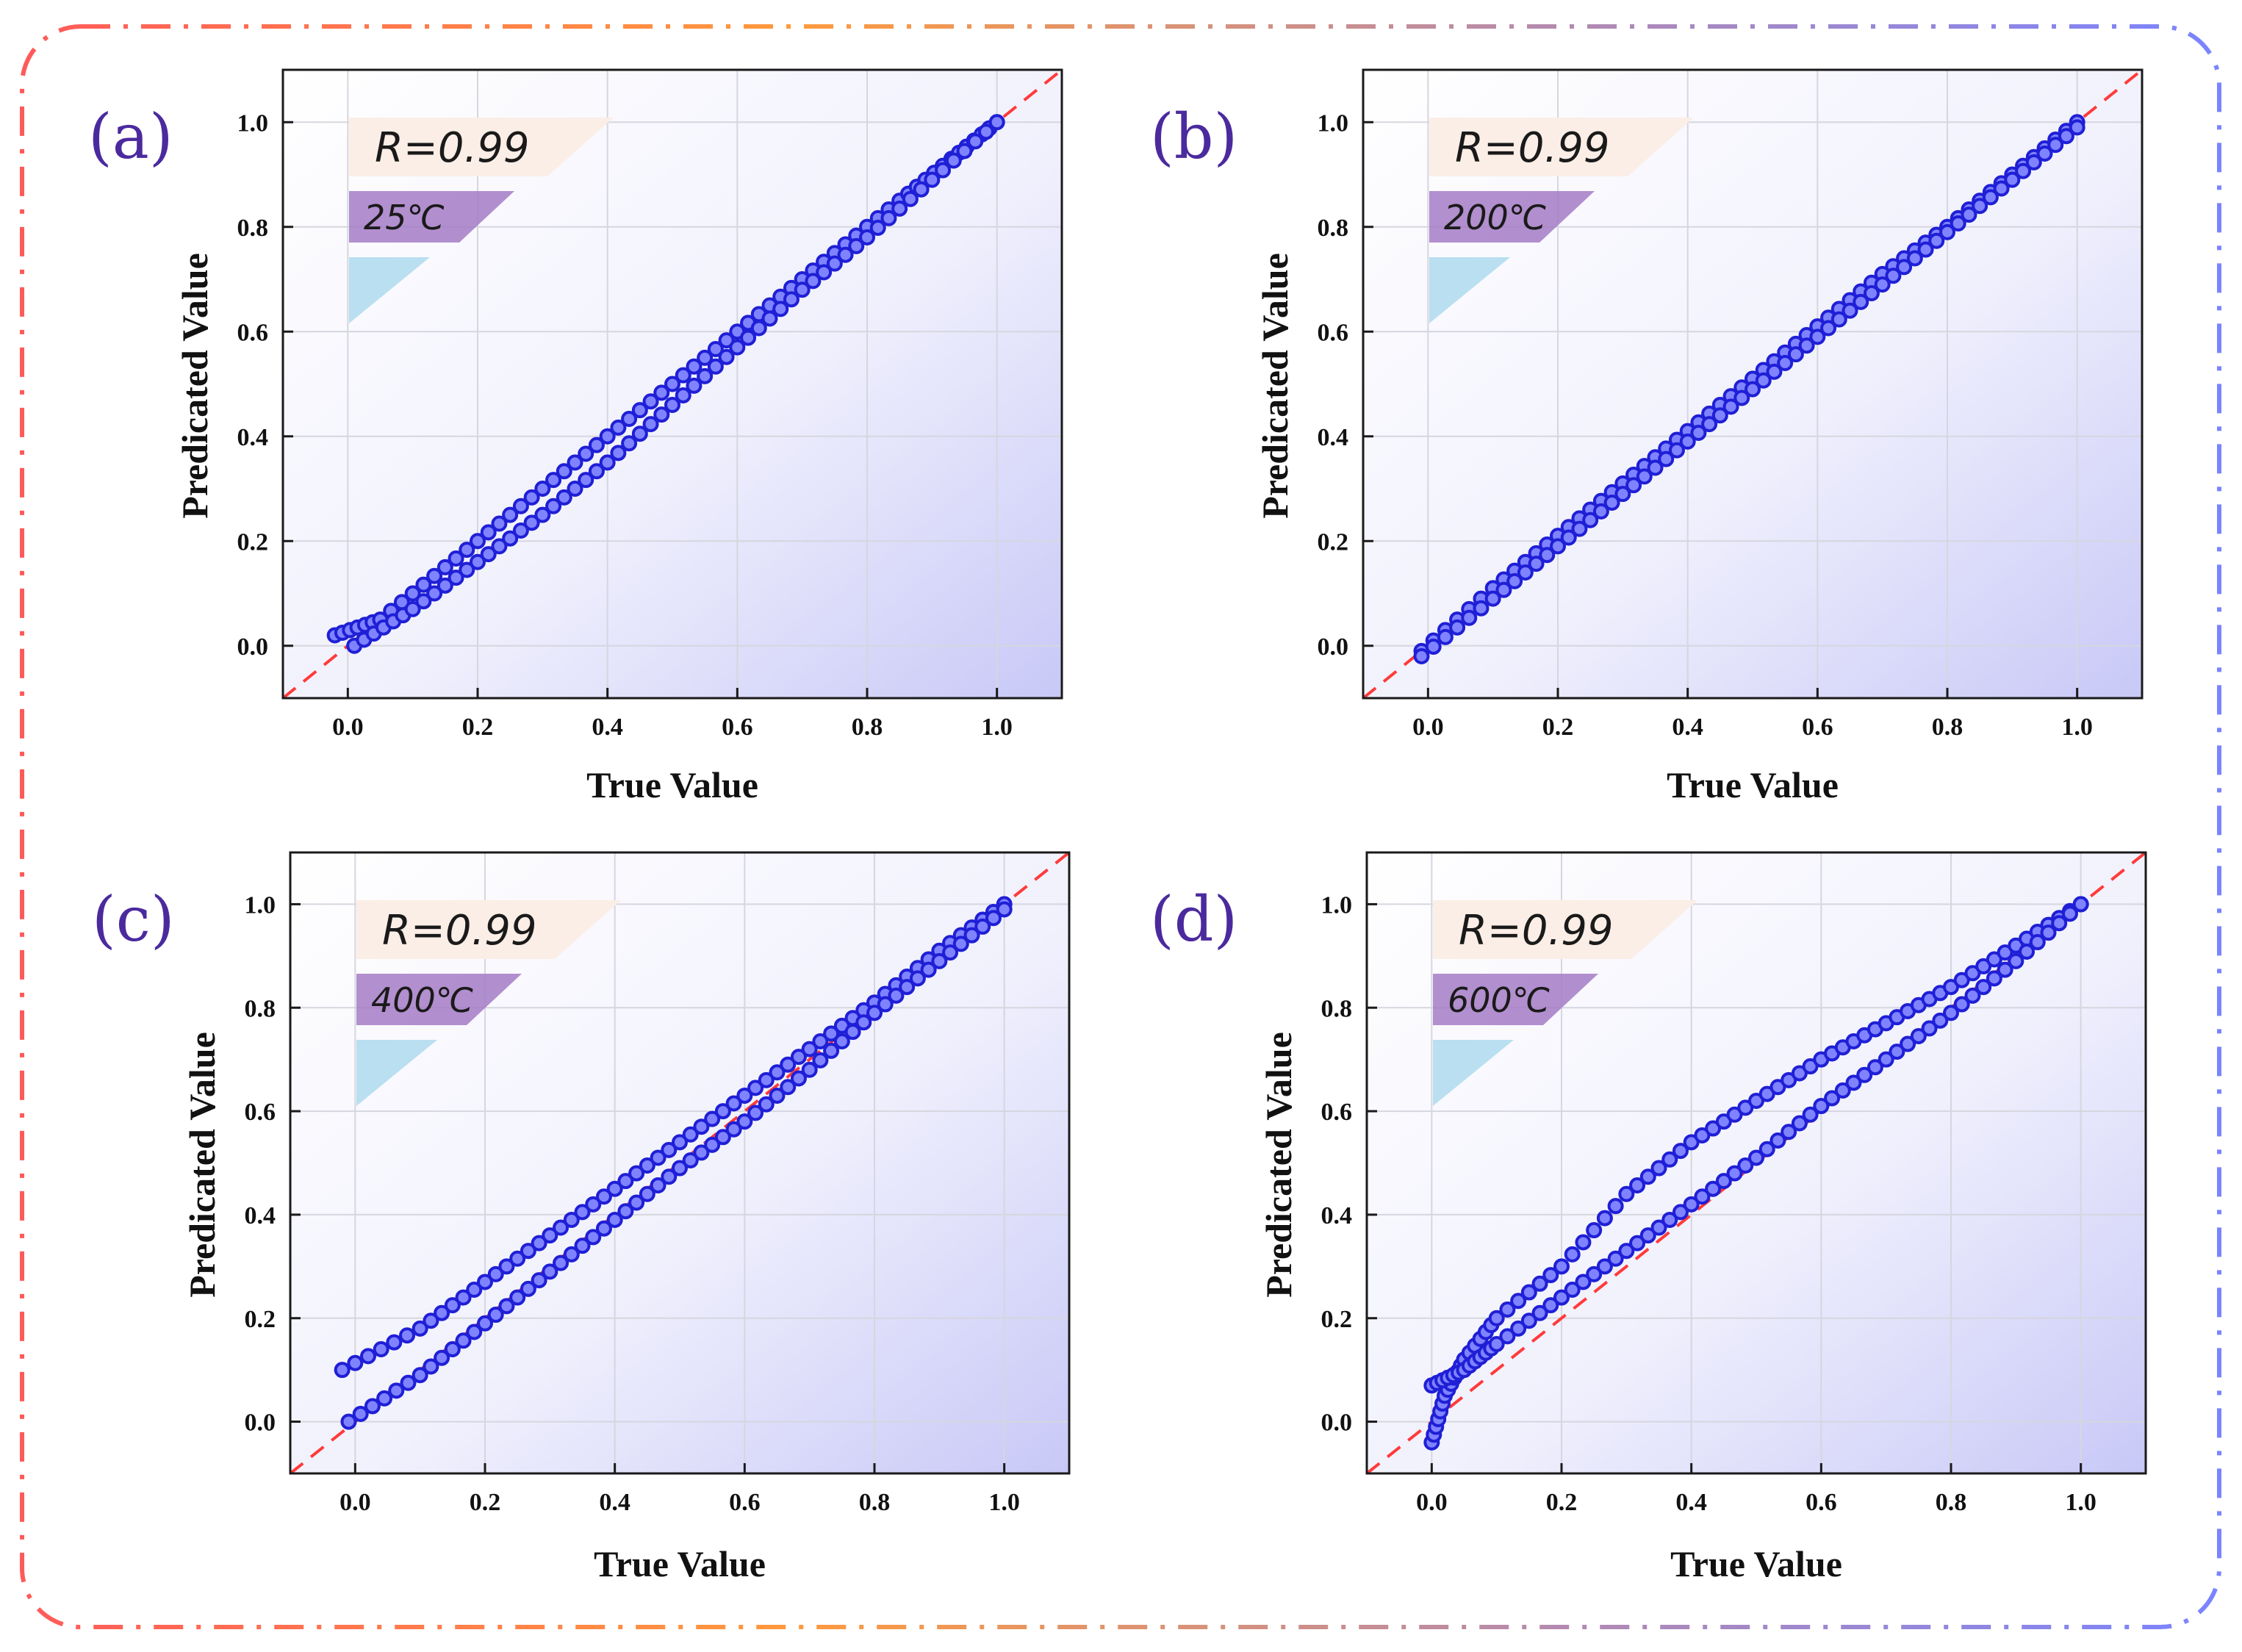  What do you see at coordinates (452, 148) in the screenshot?
I see `r-value-label: R=0.99` at bounding box center [452, 148].